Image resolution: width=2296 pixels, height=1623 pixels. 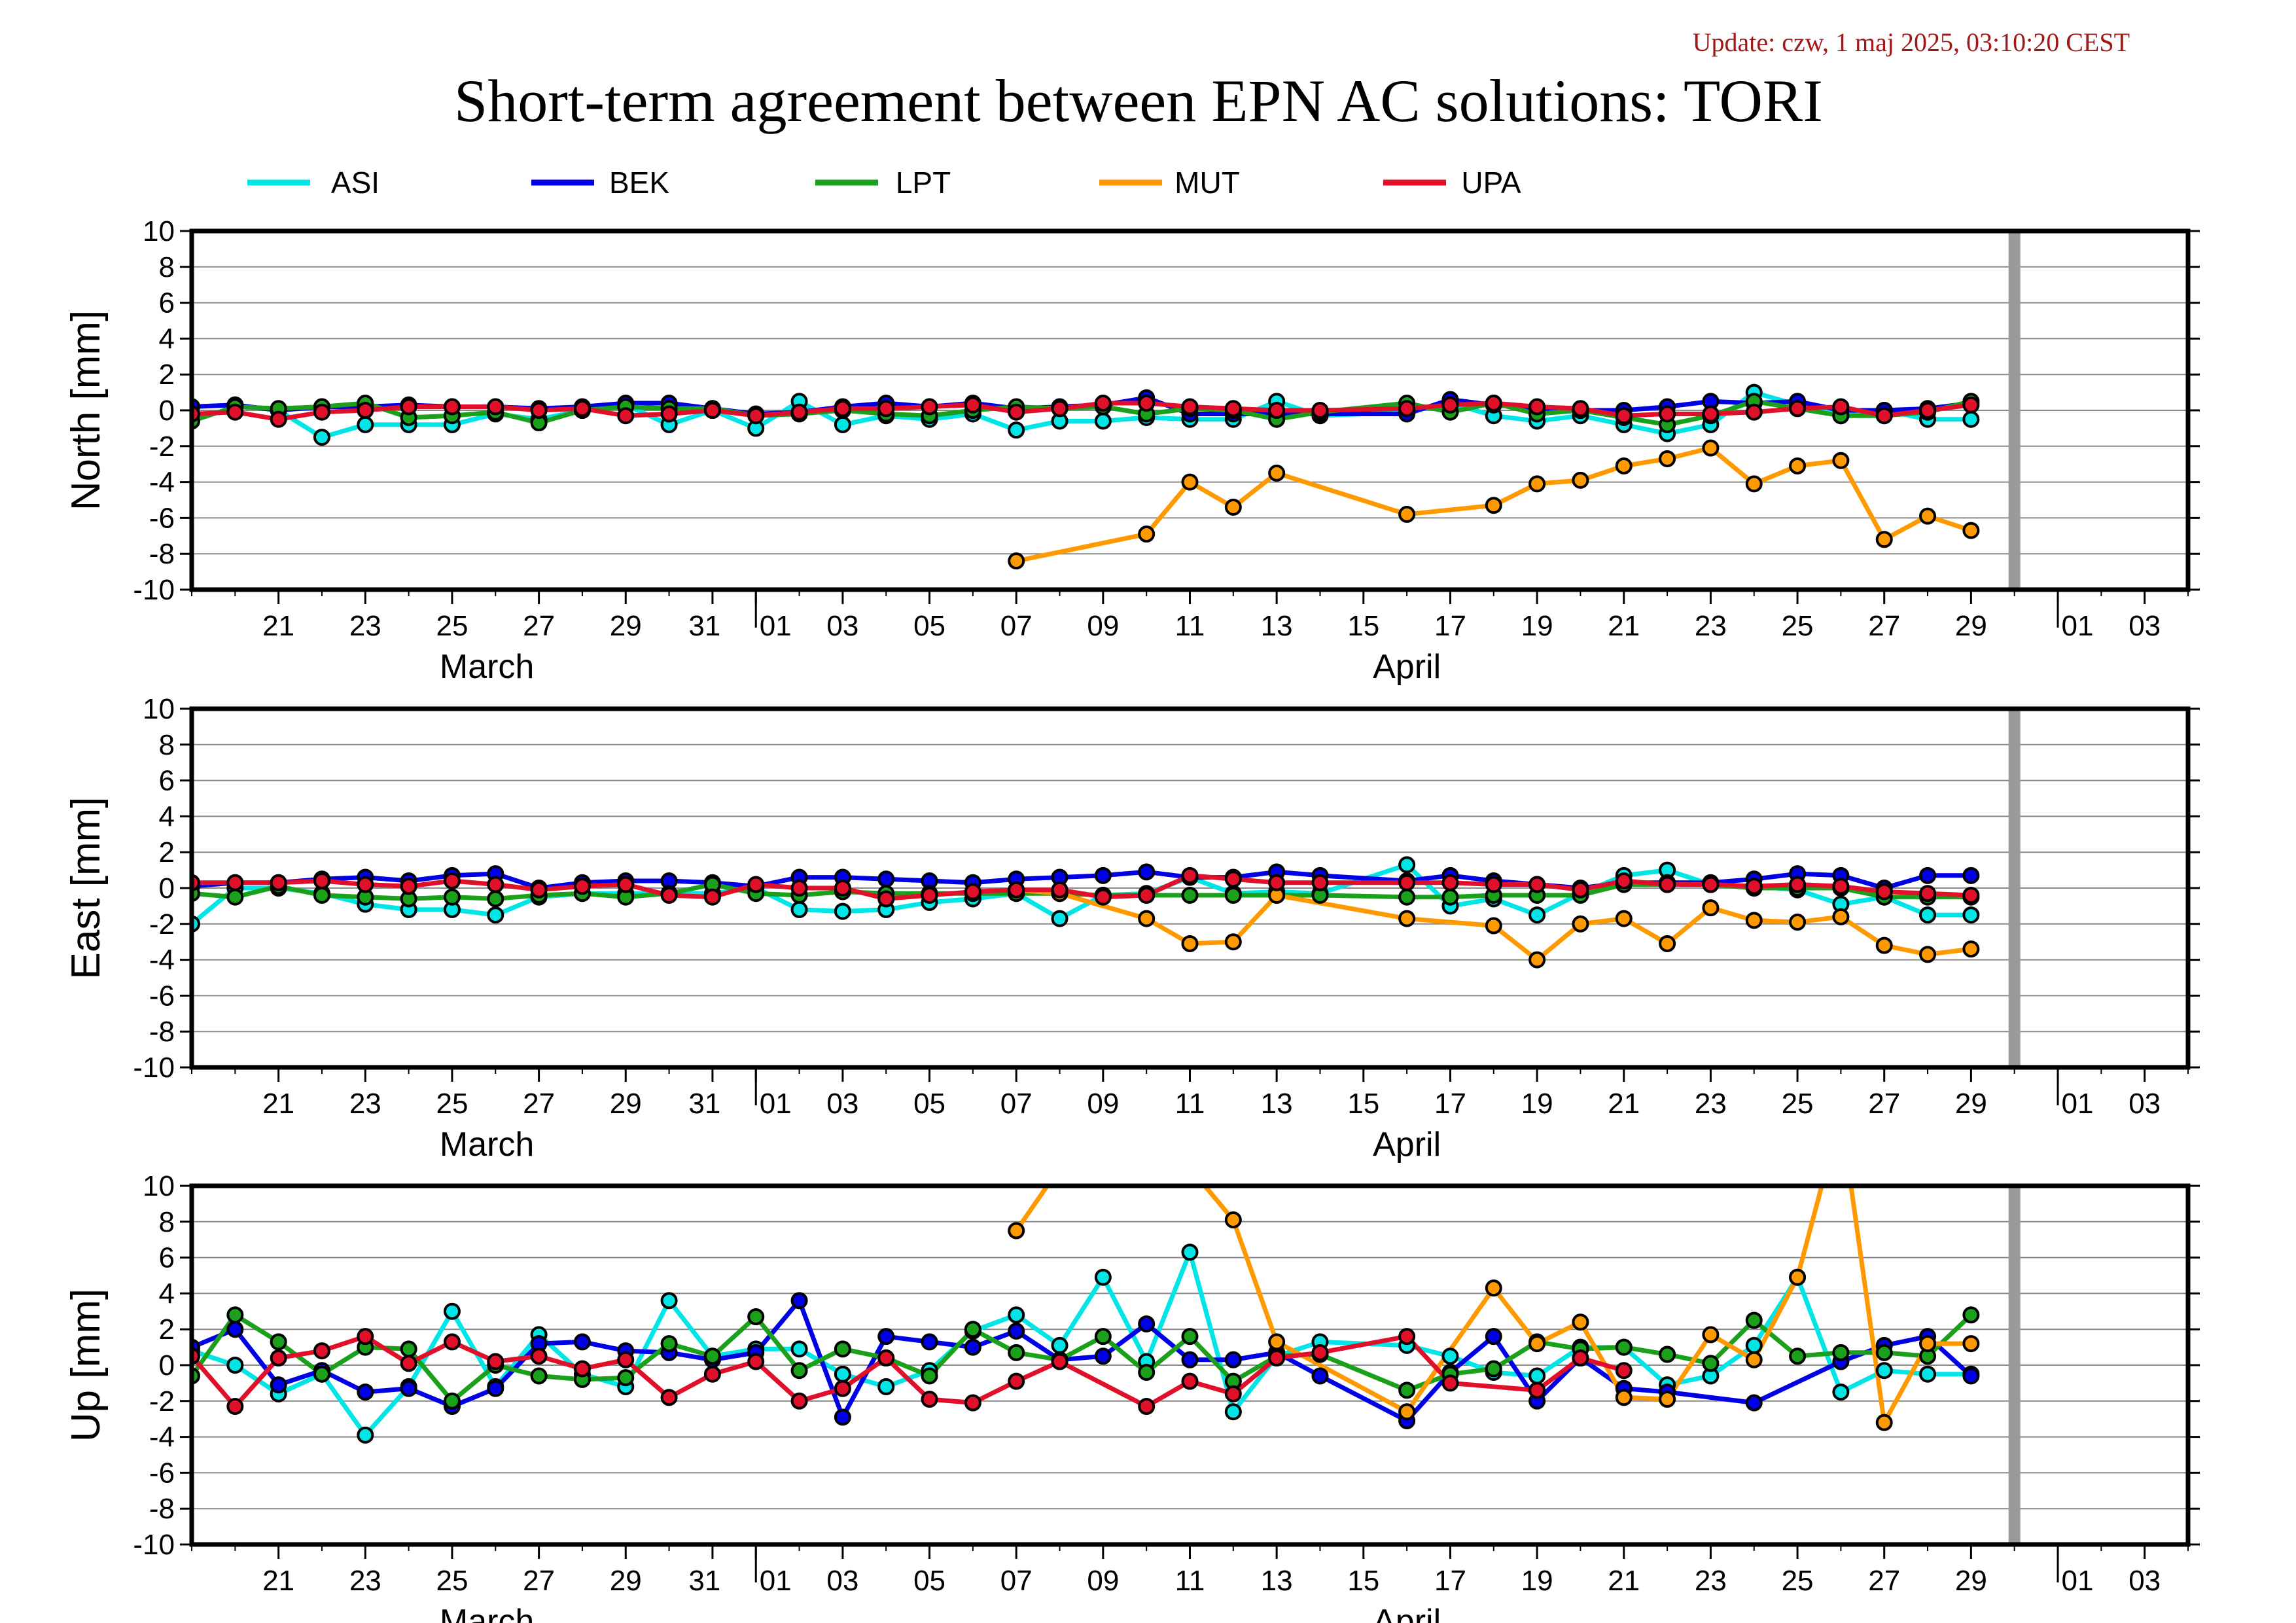 What do you see at coordinates (1450, 1581) in the screenshot?
I see `x-tick-label: 17` at bounding box center [1450, 1581].